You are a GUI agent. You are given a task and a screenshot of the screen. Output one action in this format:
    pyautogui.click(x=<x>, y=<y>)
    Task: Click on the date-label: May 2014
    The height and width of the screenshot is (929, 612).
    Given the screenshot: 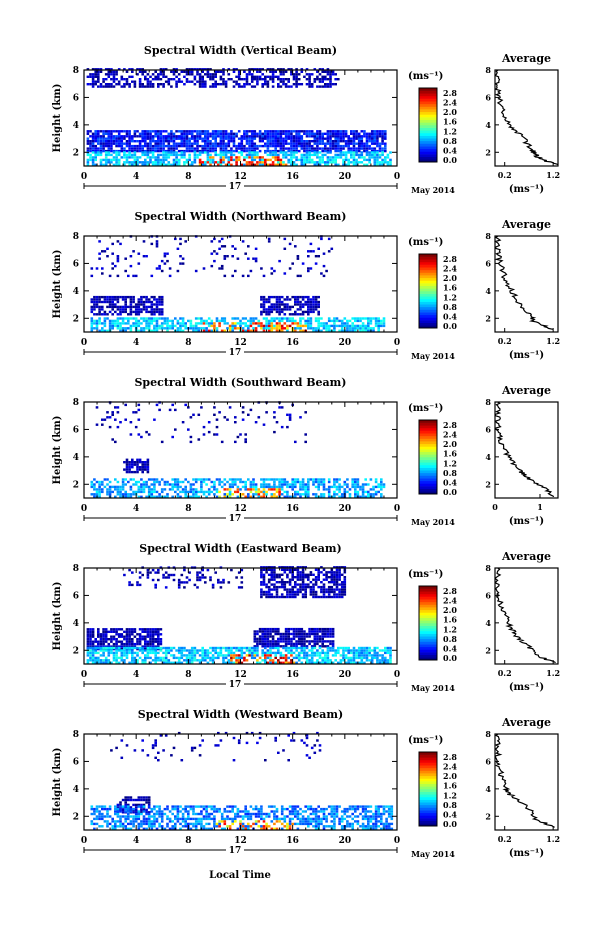 What is the action you would take?
    pyautogui.click(x=433, y=356)
    